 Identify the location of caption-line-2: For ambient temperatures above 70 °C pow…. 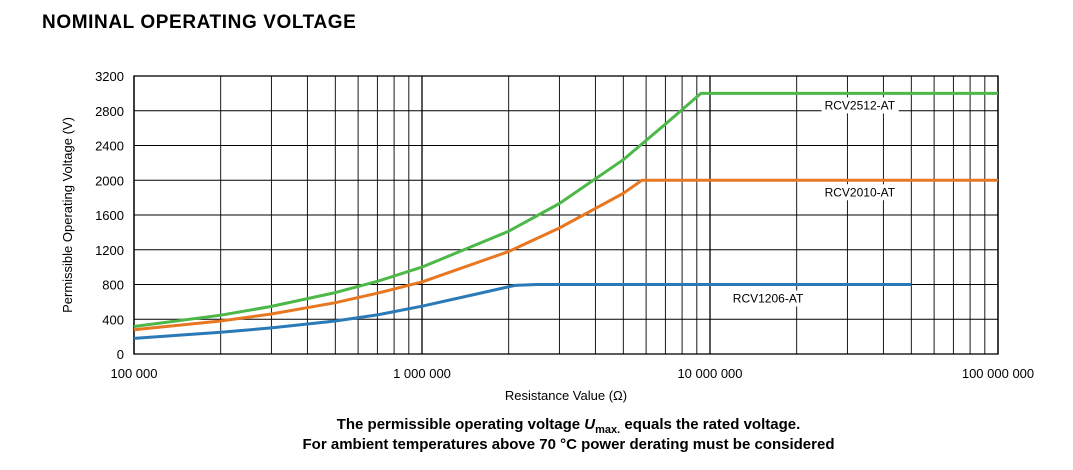
(568, 444).